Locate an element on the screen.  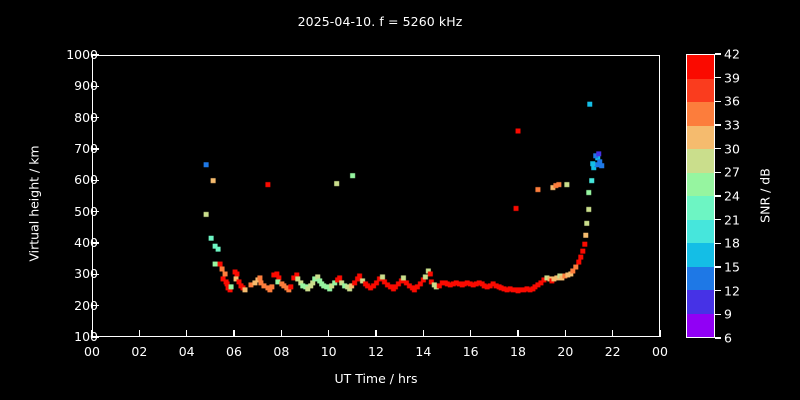
x-tick-label: 08 is located at coordinates (281, 351).